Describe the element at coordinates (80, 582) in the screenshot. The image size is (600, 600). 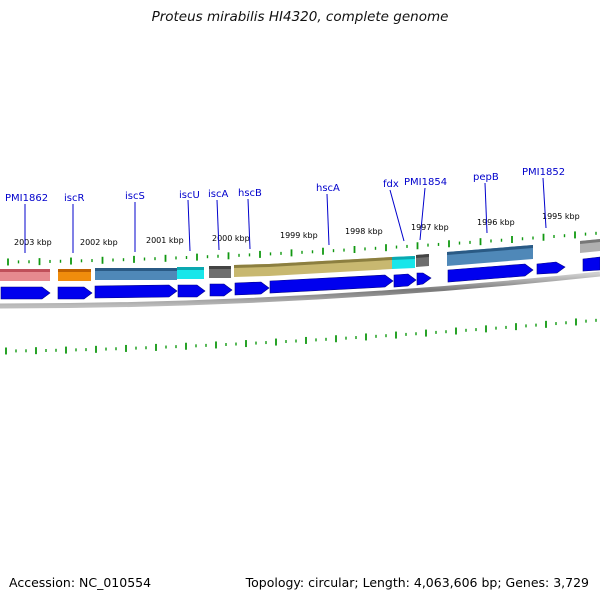
I see `accession-label: Accession: NC_010554` at that location.